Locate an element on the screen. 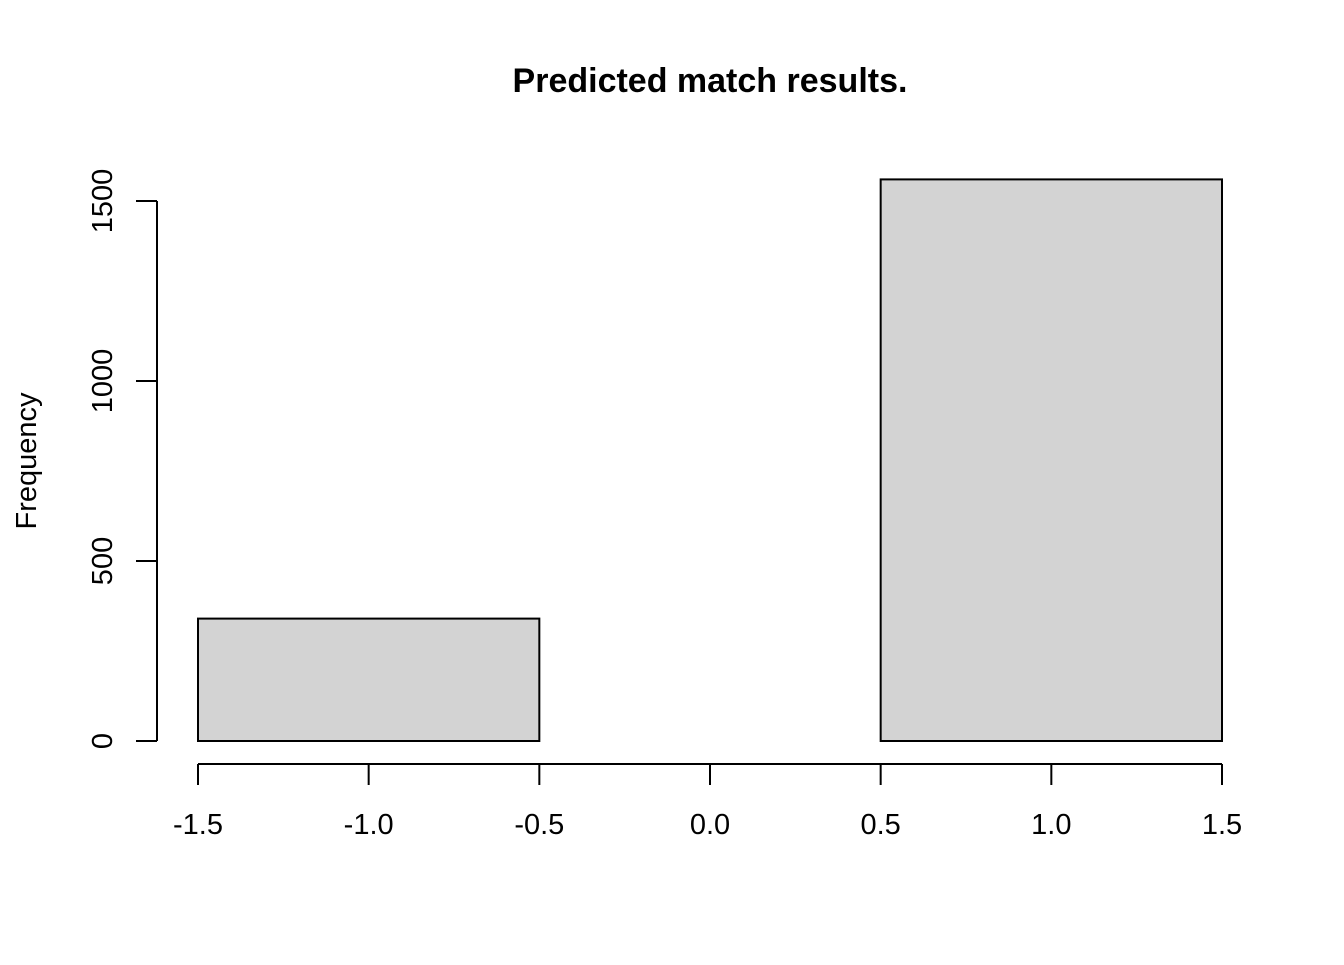  y-tick-label: 0 is located at coordinates (103, 741).